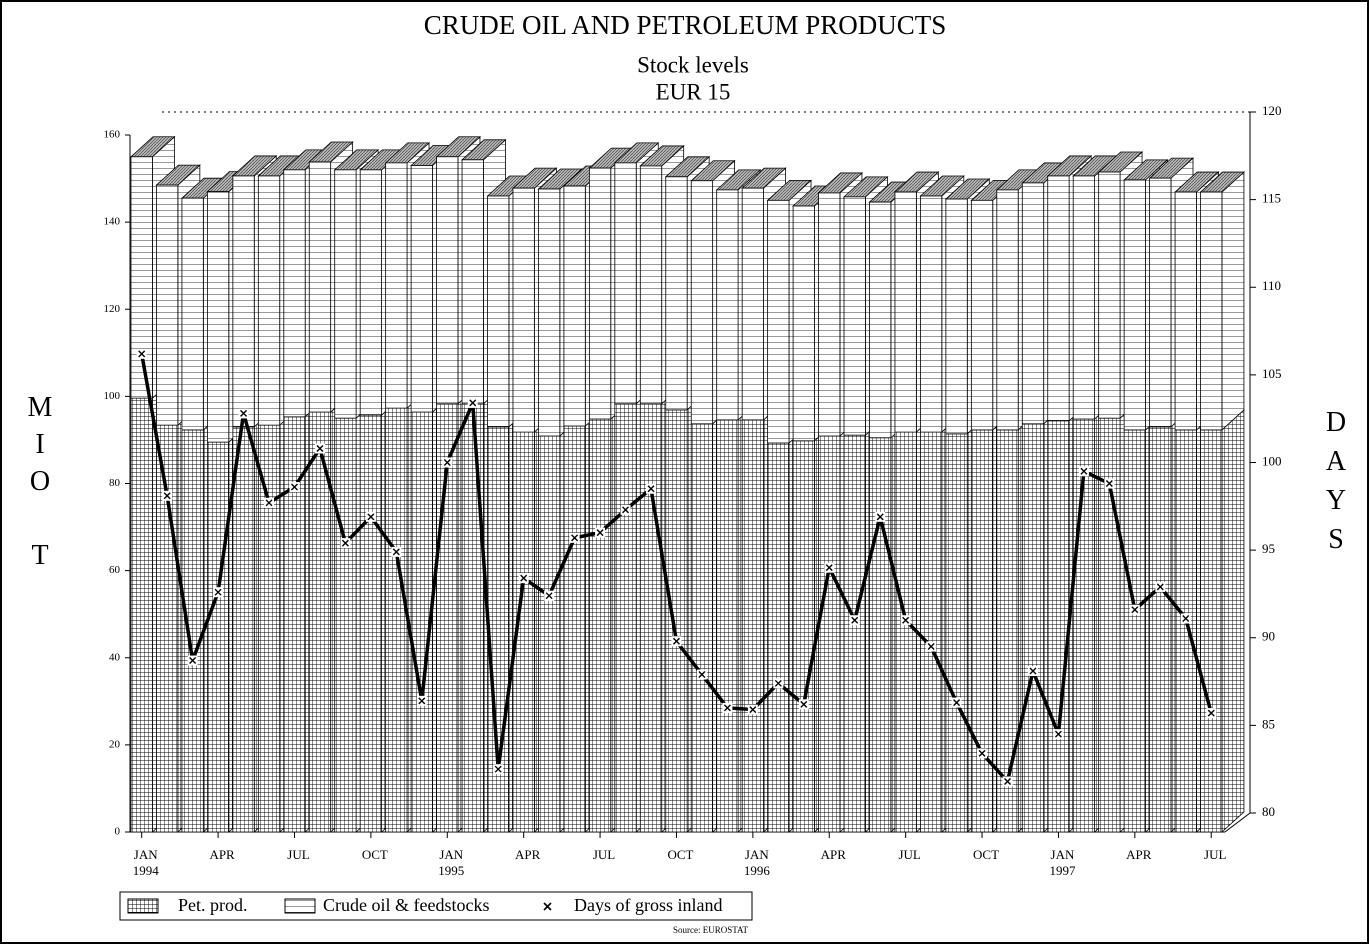 This screenshot has height=945, width=1370. I want to click on y-tick-label: 60, so click(115, 570).